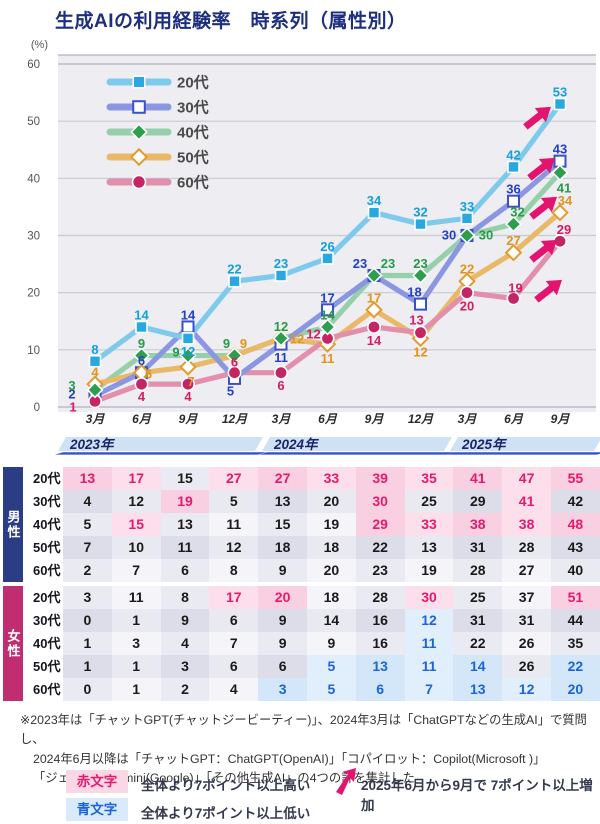 This screenshot has height=824, width=600. Describe the element at coordinates (575, 620) in the screenshot. I see `table-cell: 44` at that location.